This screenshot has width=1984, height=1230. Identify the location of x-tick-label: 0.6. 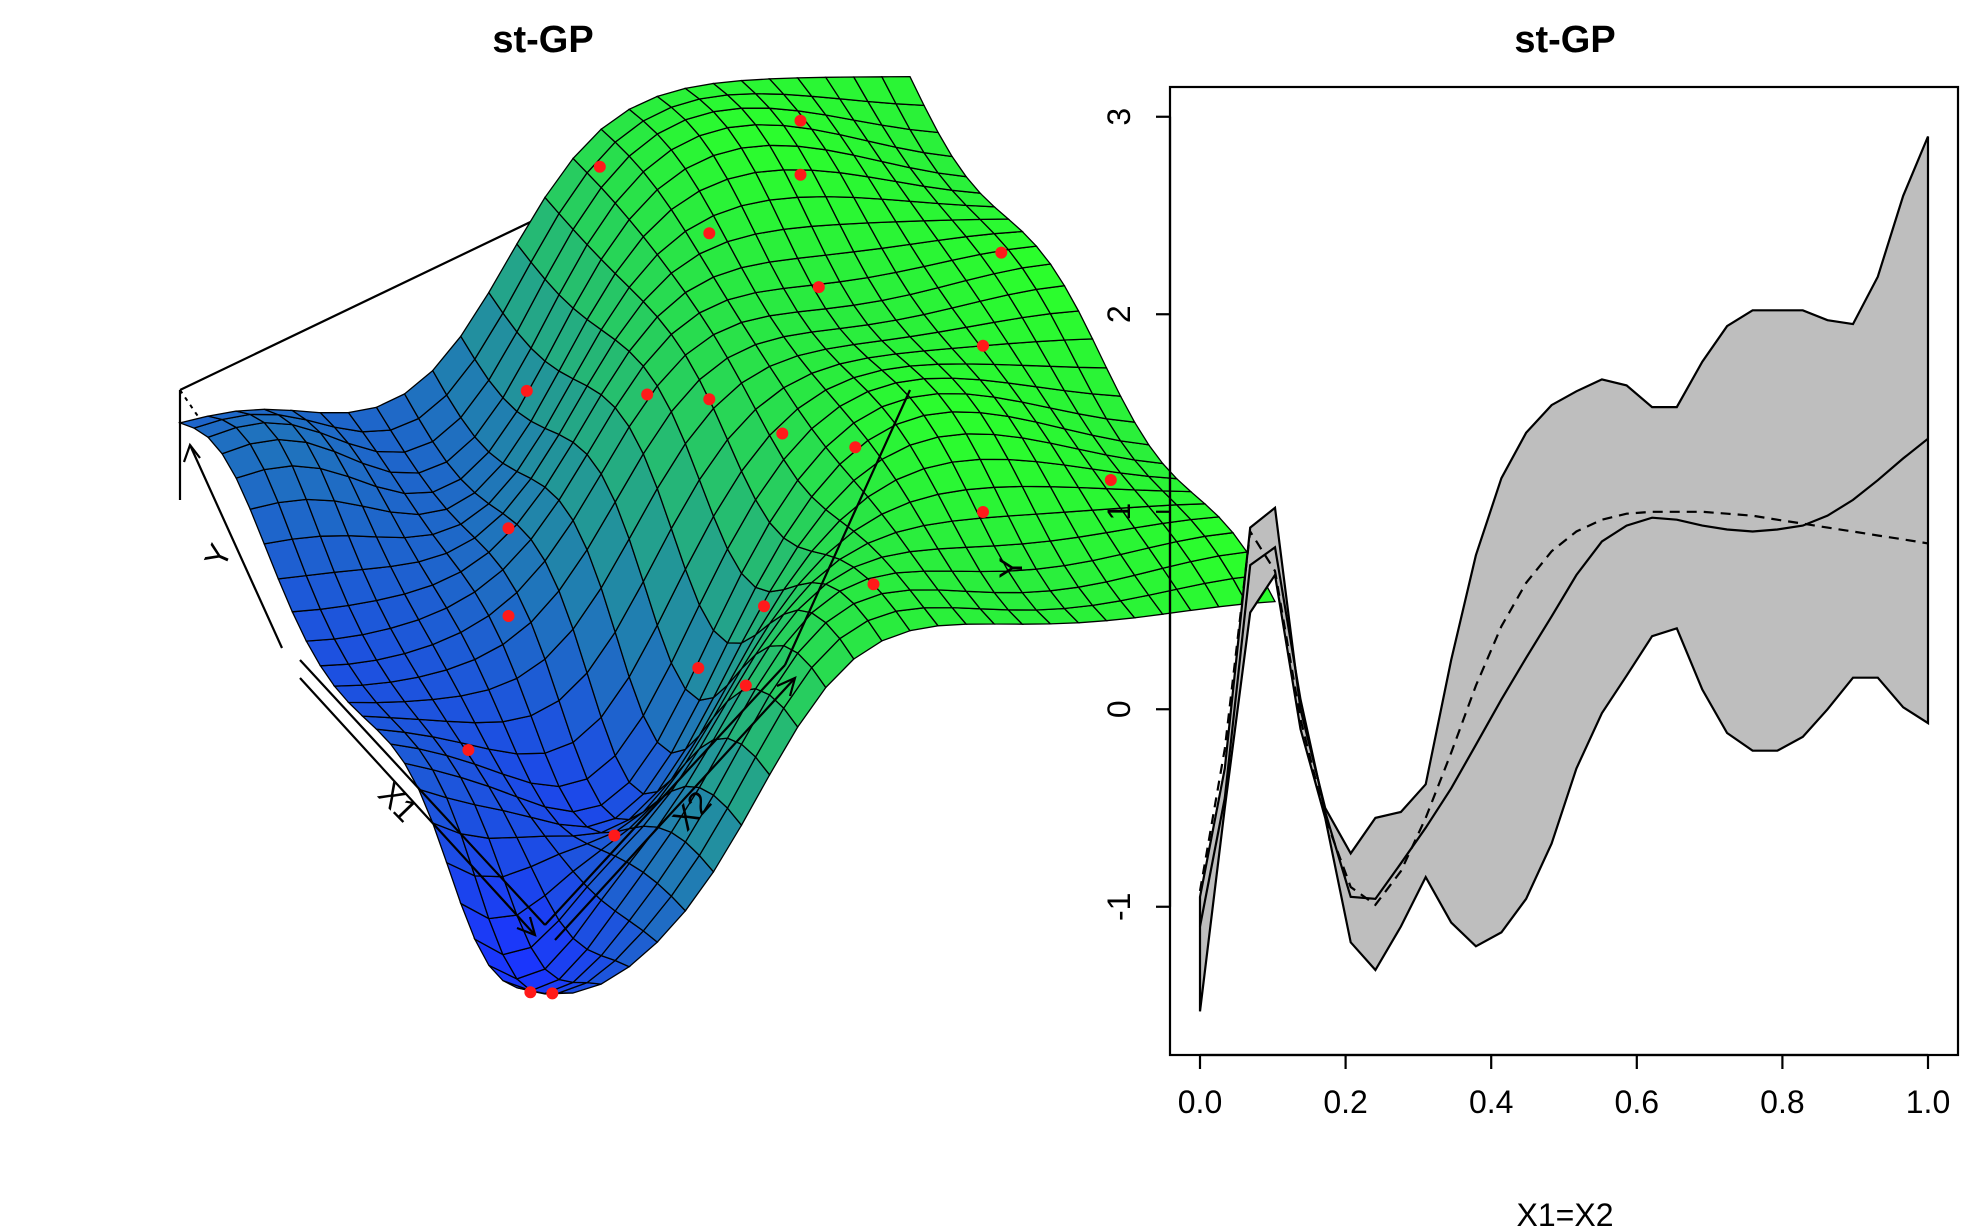
(1637, 1102).